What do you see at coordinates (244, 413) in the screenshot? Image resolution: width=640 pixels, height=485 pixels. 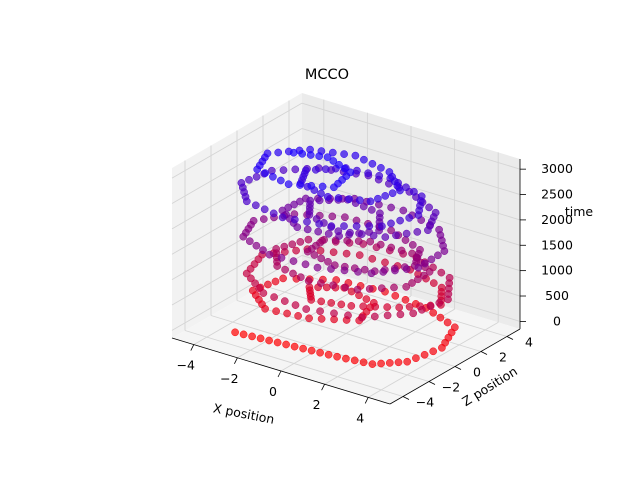 I see `x-axis-title: X position` at bounding box center [244, 413].